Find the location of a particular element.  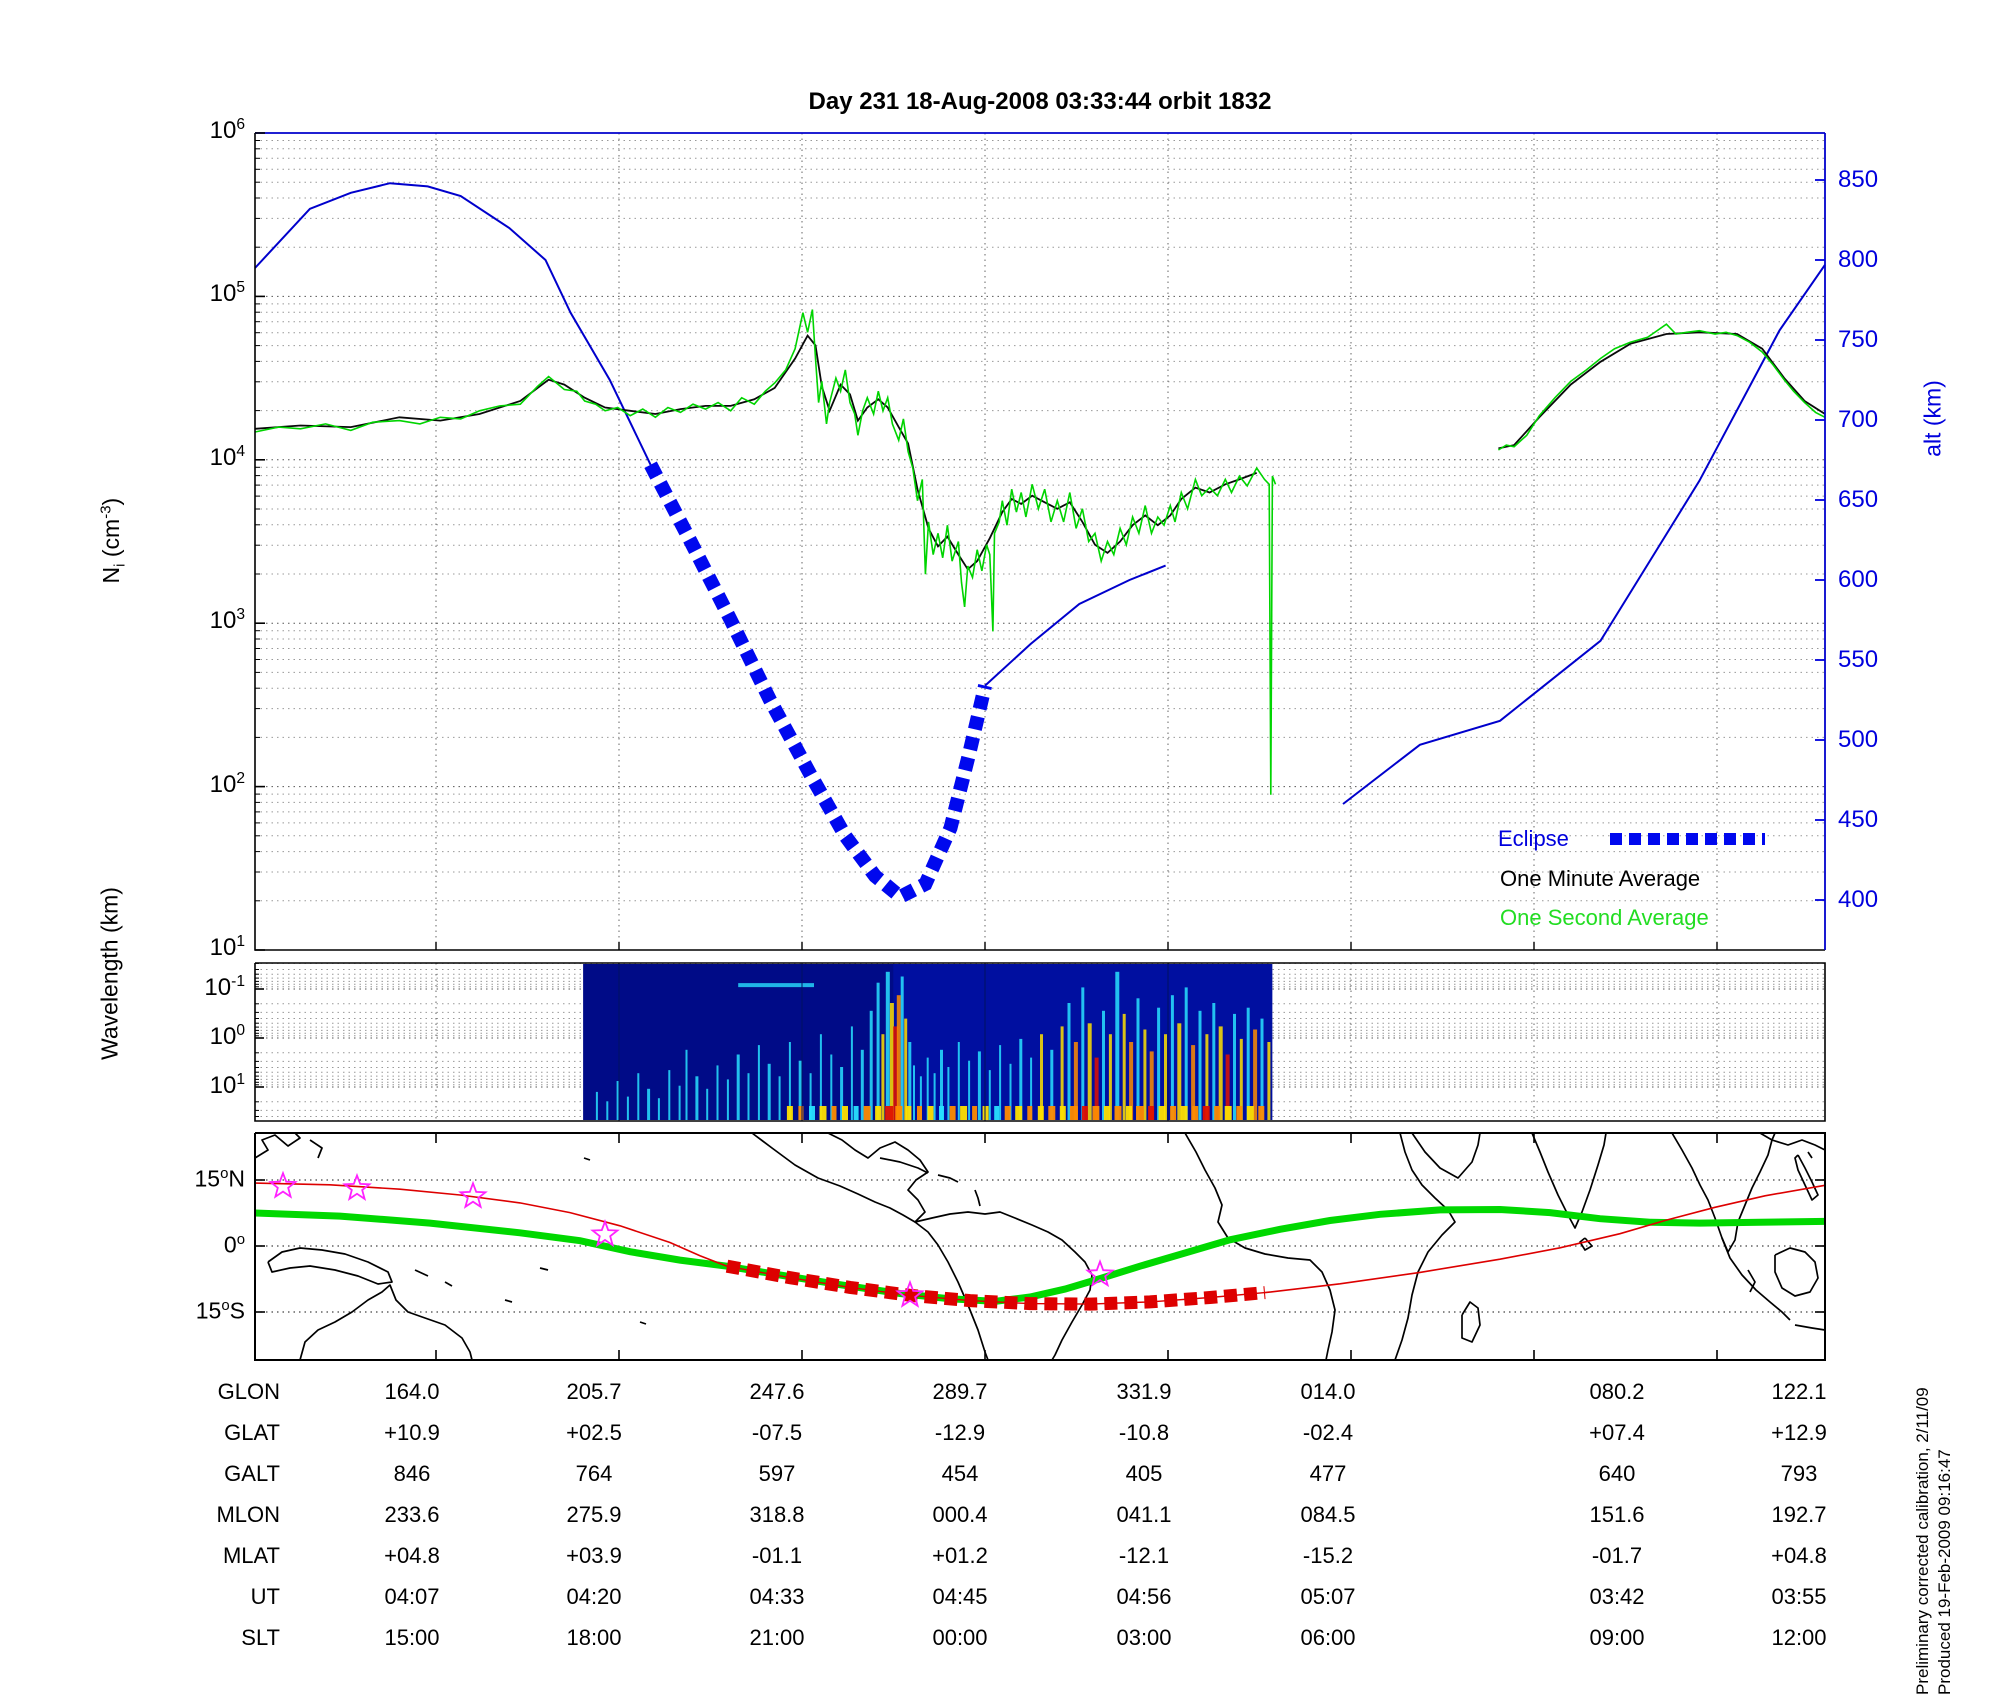

series-one-minute-average-seg2 is located at coordinates (1662, 390).